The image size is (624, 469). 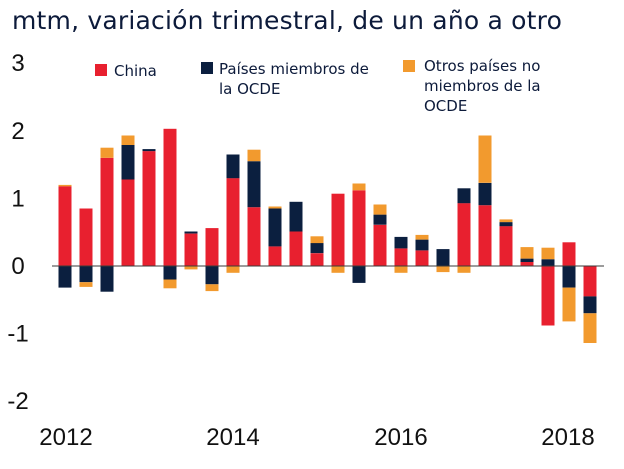 What do you see at coordinates (232, 437) in the screenshot?
I see `x-tick-label: 2014` at bounding box center [232, 437].